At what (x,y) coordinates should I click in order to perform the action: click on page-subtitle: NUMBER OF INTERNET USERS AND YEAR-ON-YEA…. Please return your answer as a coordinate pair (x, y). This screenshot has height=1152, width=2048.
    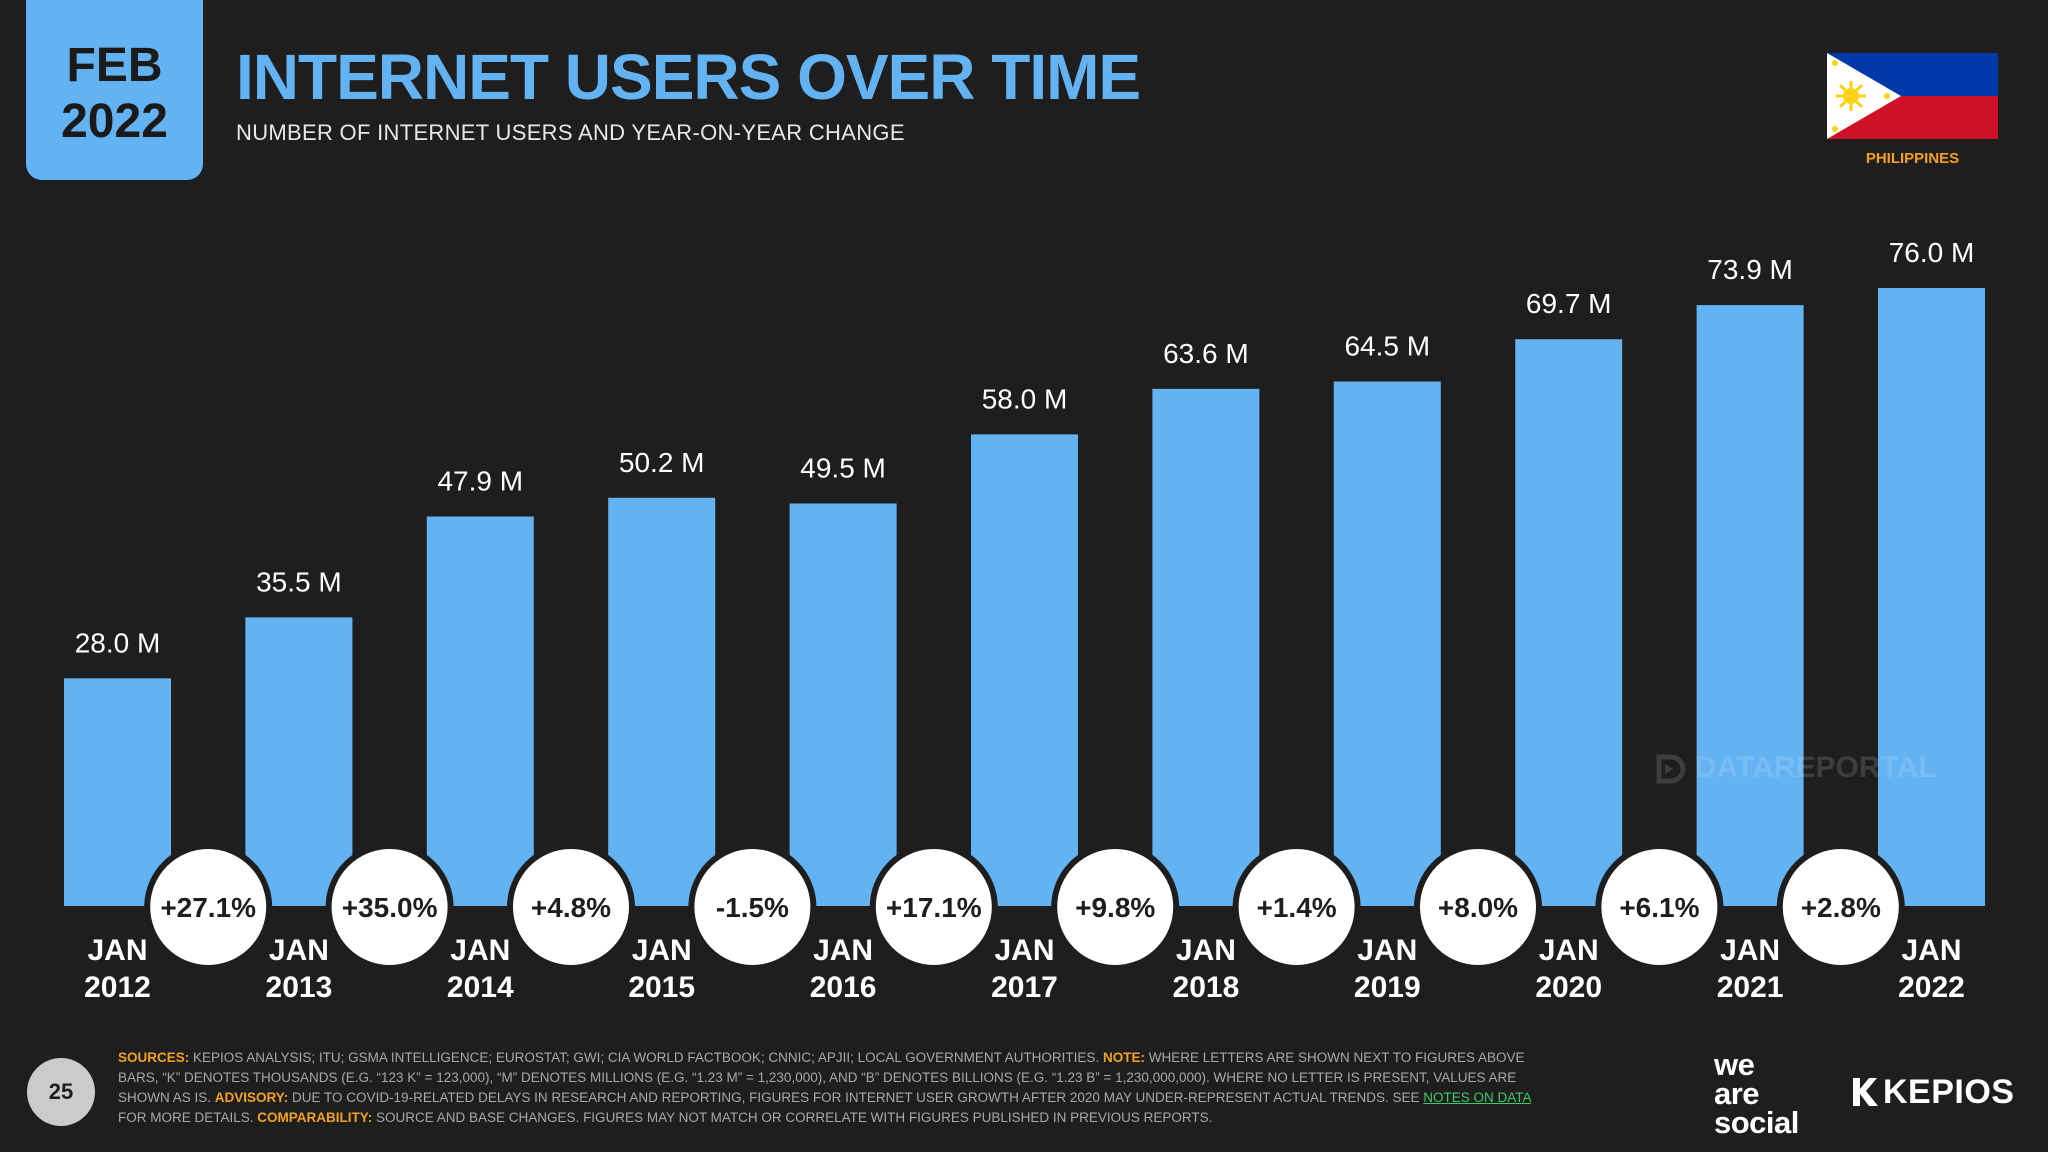
    Looking at the image, I should click on (570, 132).